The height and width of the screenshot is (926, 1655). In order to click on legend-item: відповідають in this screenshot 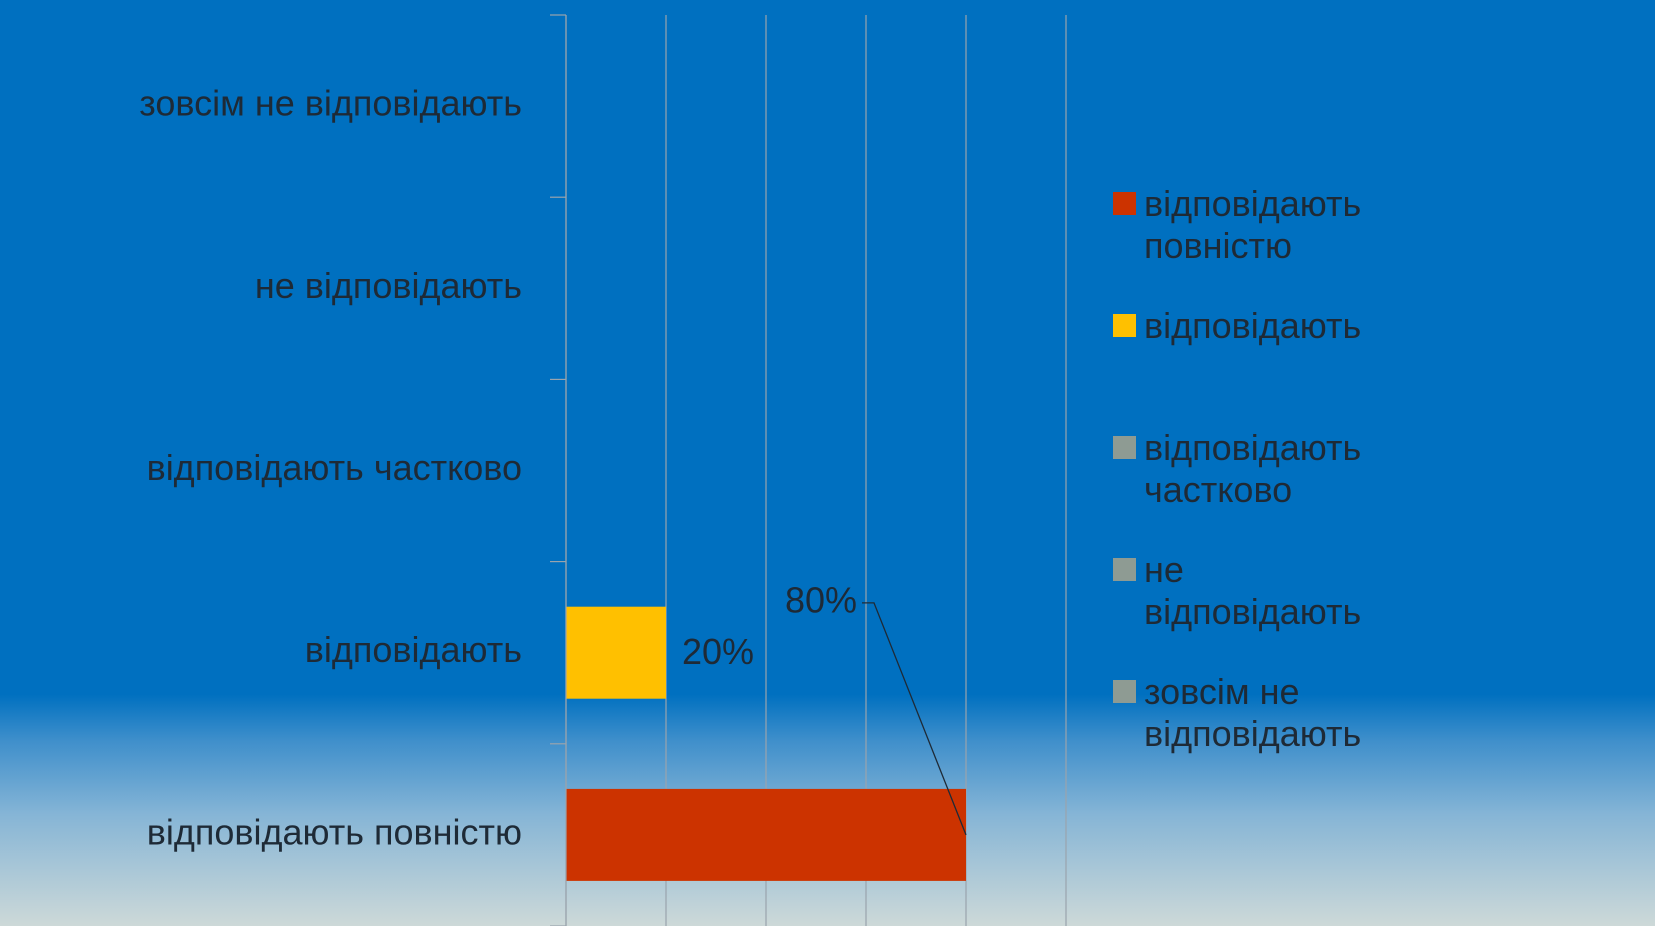, I will do `click(1237, 326)`.